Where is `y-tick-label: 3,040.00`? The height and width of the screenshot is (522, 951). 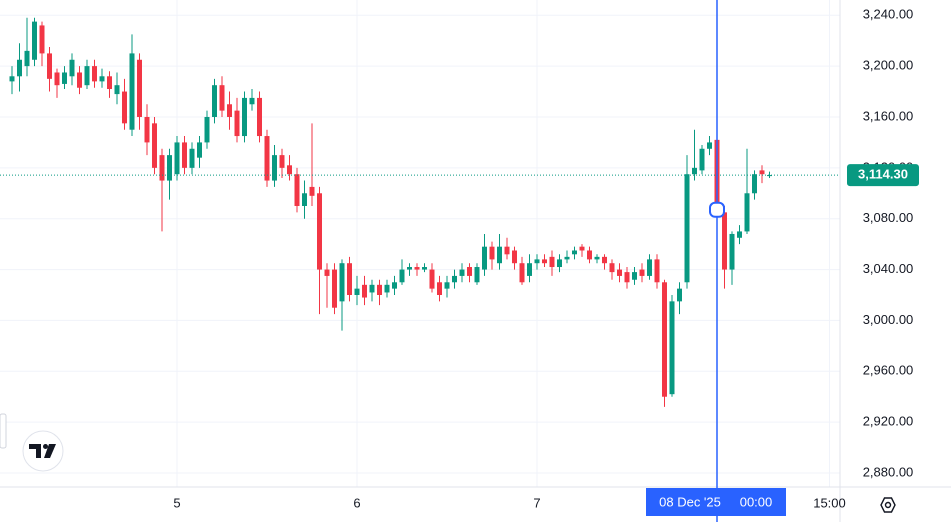
y-tick-label: 3,040.00 is located at coordinates (888, 268).